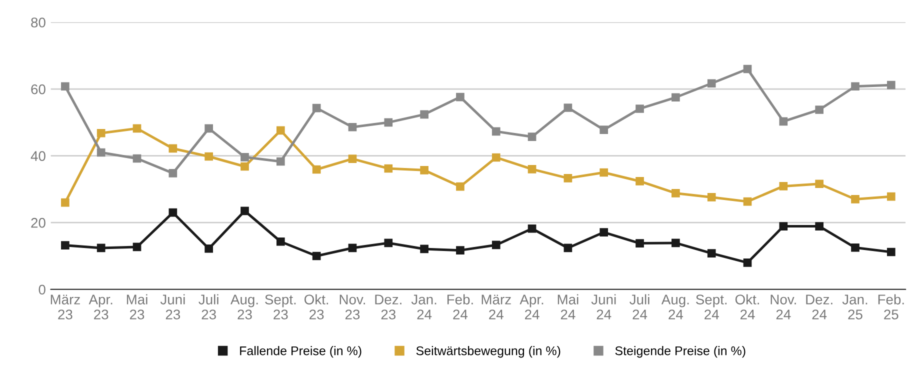  What do you see at coordinates (640, 307) in the screenshot?
I see `x-tick-label: Juli 24` at bounding box center [640, 307].